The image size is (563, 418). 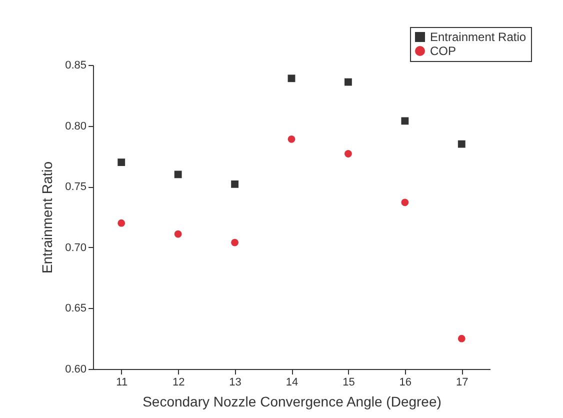 What do you see at coordinates (75, 66) in the screenshot?
I see `y-tick-label: 0.85` at bounding box center [75, 66].